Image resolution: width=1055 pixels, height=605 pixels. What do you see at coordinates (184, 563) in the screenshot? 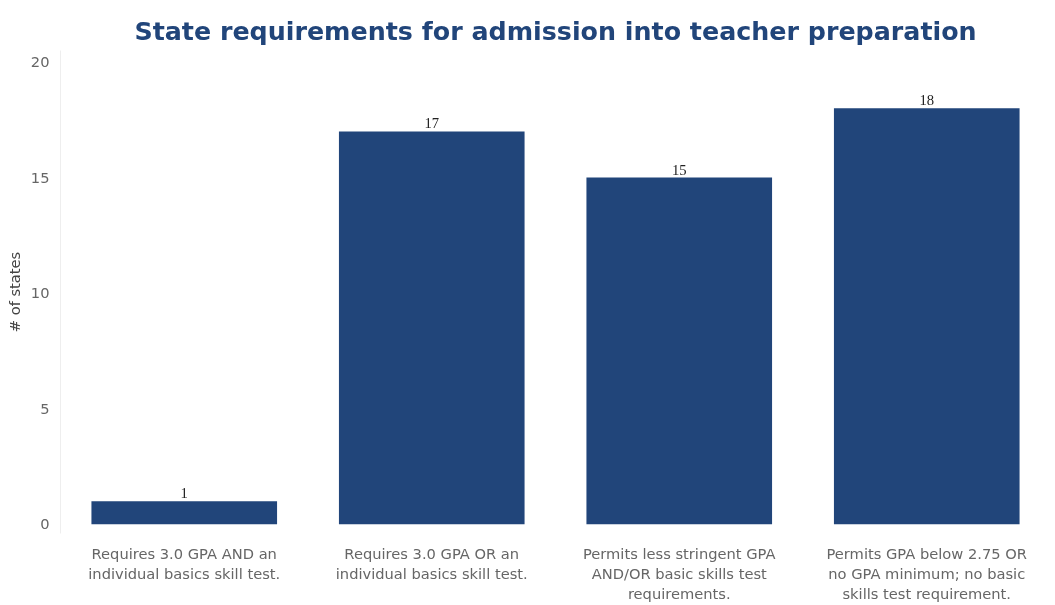
I see `x-tick-label: Requires 3.0 GPA AND an individual basics skill test.` at bounding box center [184, 563].